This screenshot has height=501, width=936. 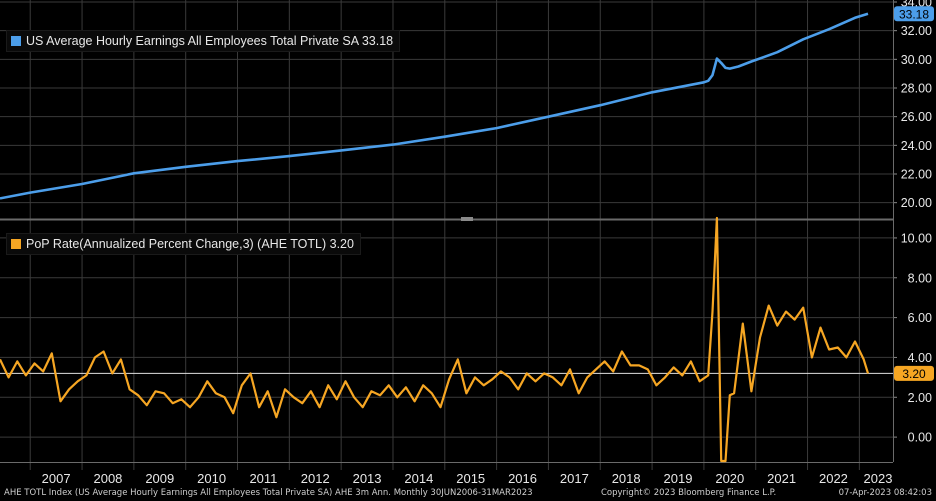 I want to click on top-y-tick-labels: 20.00 22.00 24.00 26.00 28.00 30.00 32.00 34.00, so click(x=916, y=105).